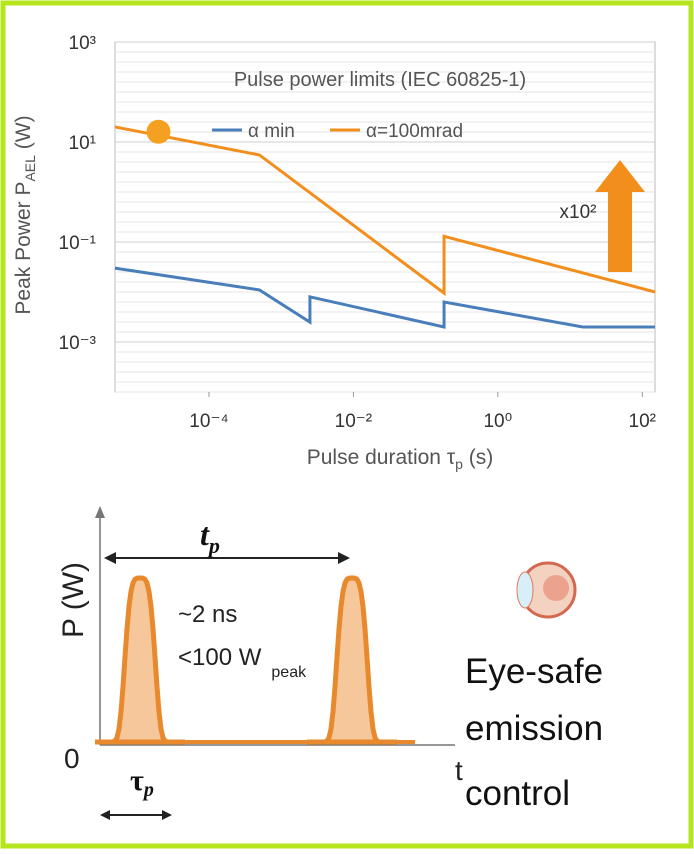 This screenshot has height=854, width=694. I want to click on time-label: t, so click(459, 770).